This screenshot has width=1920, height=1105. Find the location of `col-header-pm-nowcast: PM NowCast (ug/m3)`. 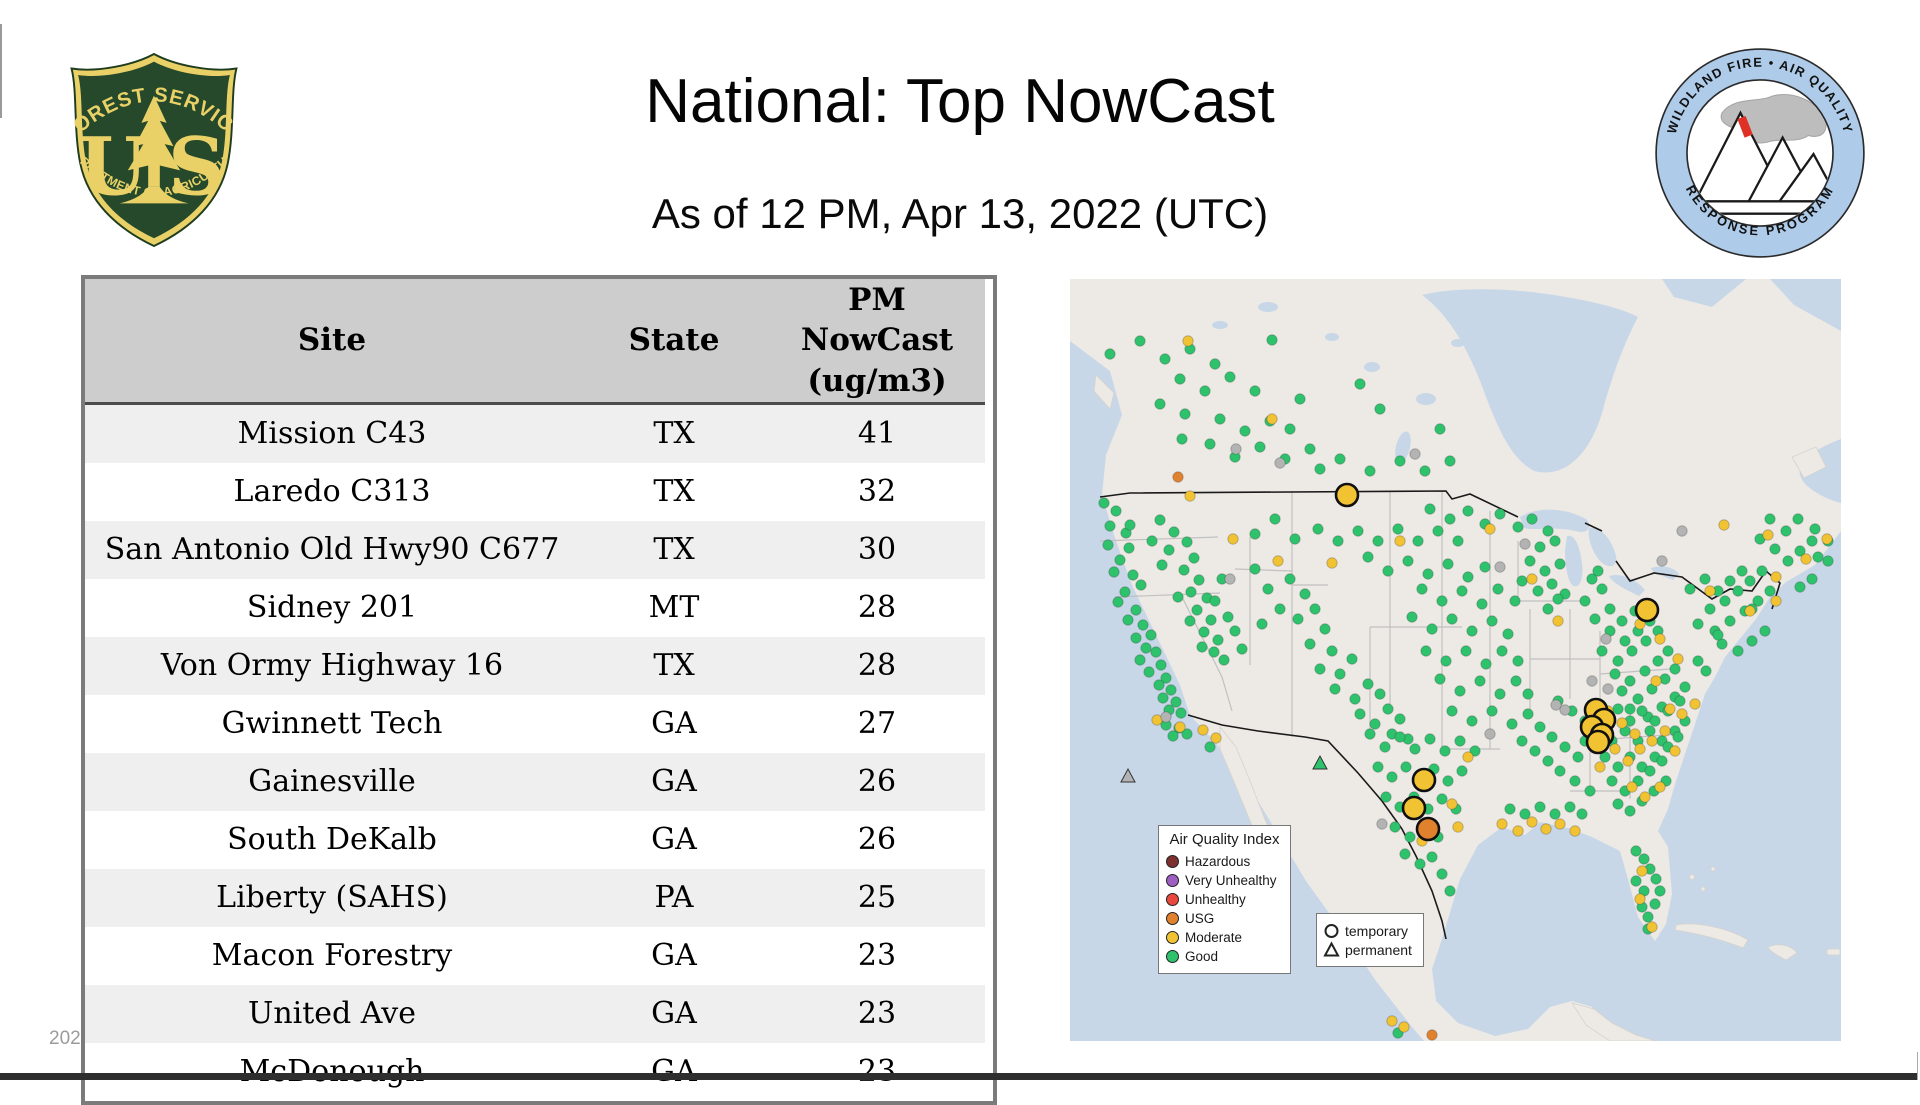

col-header-pm-nowcast: PM NowCast (ug/m3) is located at coordinates (877, 342).